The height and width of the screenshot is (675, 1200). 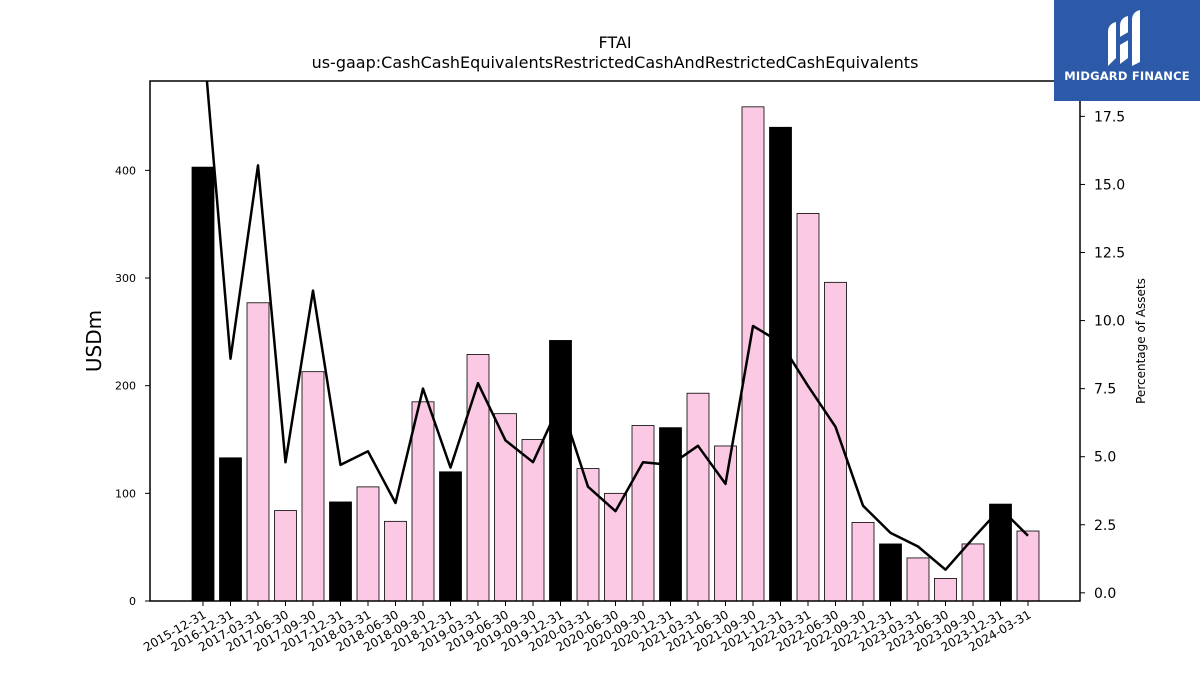 What do you see at coordinates (1127, 76) in the screenshot?
I see `logo-text: MIDGARD FINANCE` at bounding box center [1127, 76].